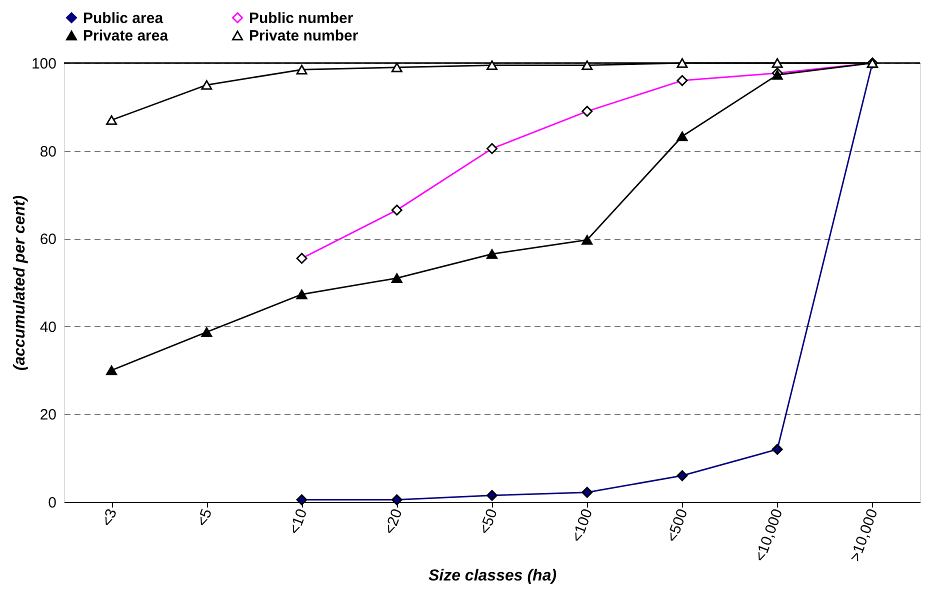 This screenshot has width=931, height=594. What do you see at coordinates (488, 521) in the screenshot?
I see `x-tick-label: <50` at bounding box center [488, 521].